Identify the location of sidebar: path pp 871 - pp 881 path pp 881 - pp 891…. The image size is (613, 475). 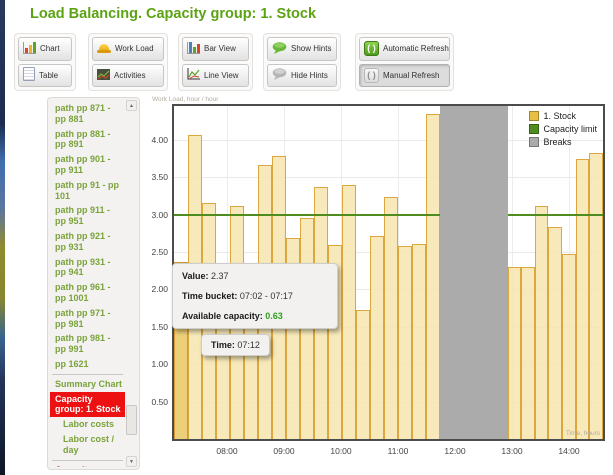
(93, 283).